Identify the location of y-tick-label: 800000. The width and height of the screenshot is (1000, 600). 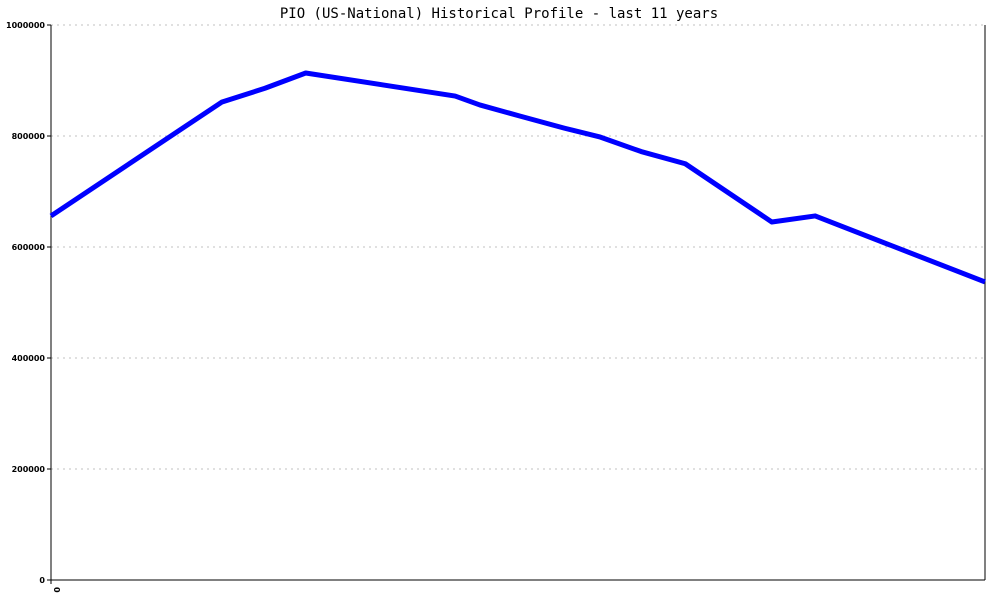
(29, 136).